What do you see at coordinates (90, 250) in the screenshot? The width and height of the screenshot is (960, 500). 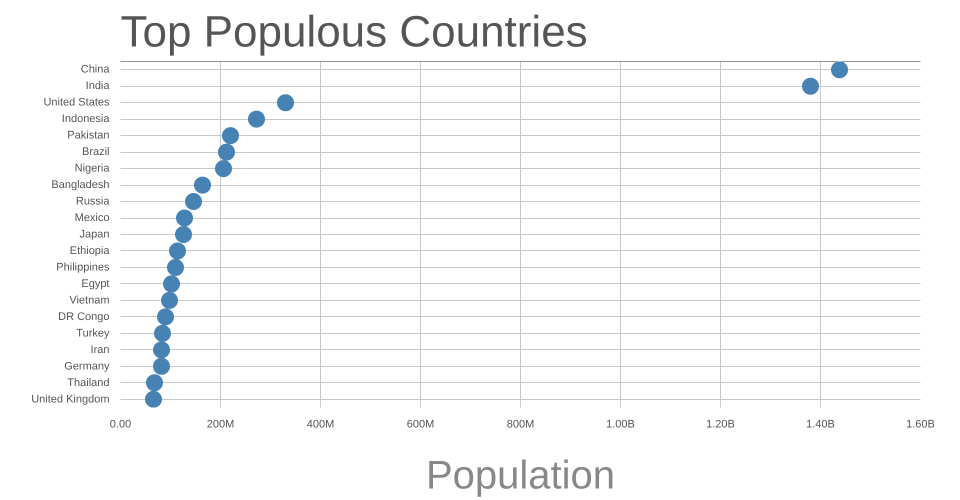 I see `y-tick-label: Ethiopia` at bounding box center [90, 250].